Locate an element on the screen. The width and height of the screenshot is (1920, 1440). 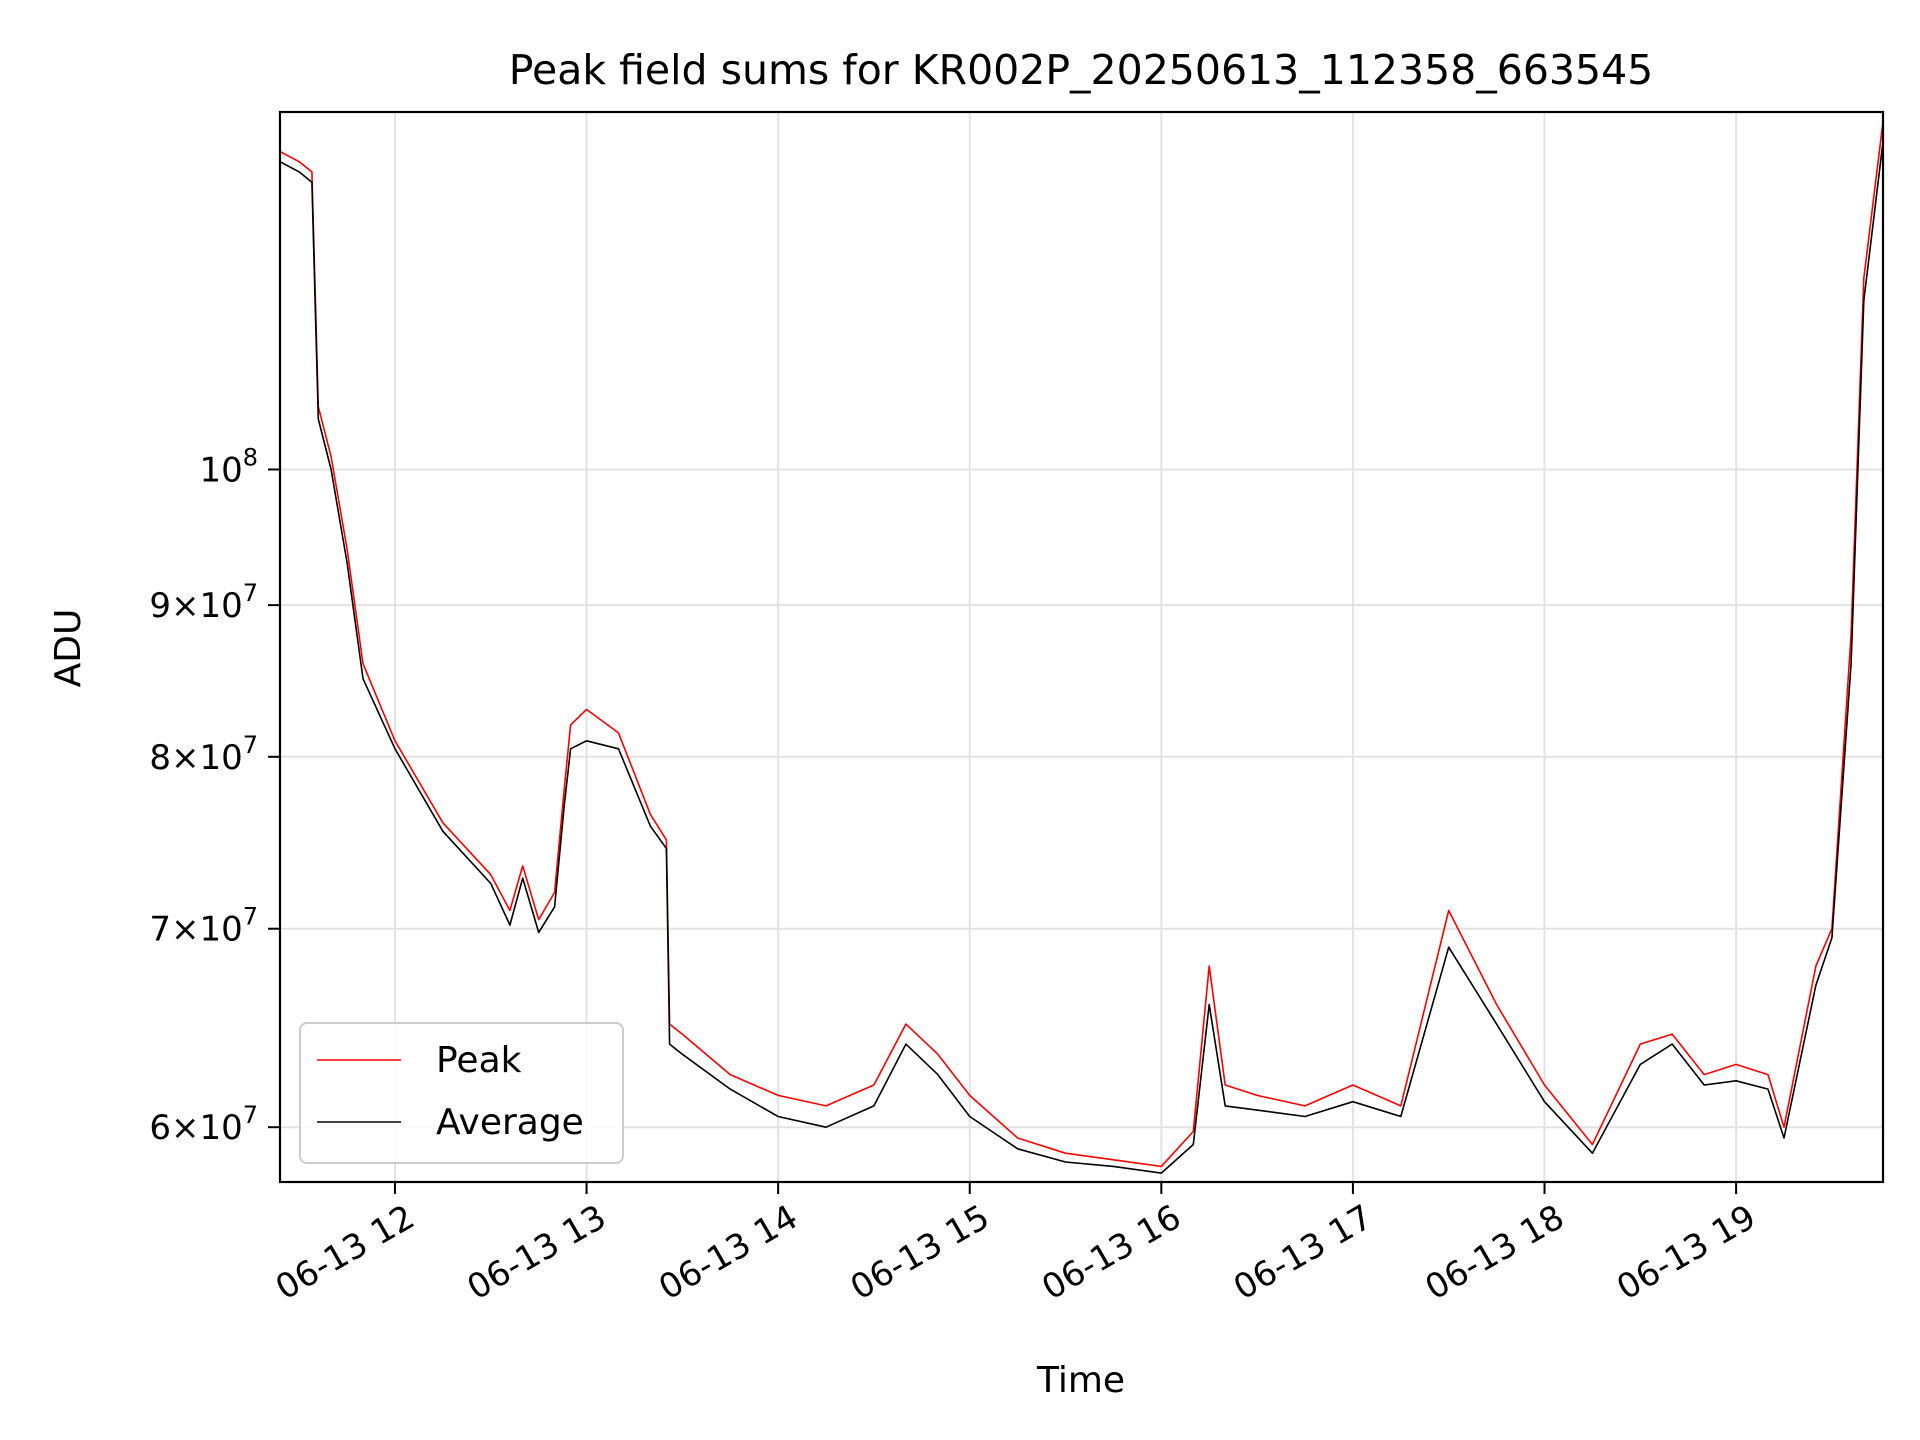
legend-label-average: Average is located at coordinates (510, 1122).